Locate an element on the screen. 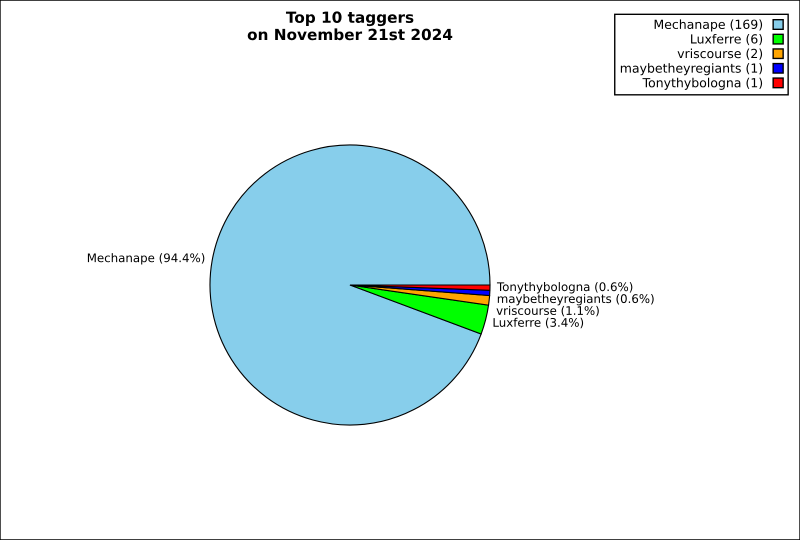  data-label: Luxferre (3.4%) is located at coordinates (539, 323).